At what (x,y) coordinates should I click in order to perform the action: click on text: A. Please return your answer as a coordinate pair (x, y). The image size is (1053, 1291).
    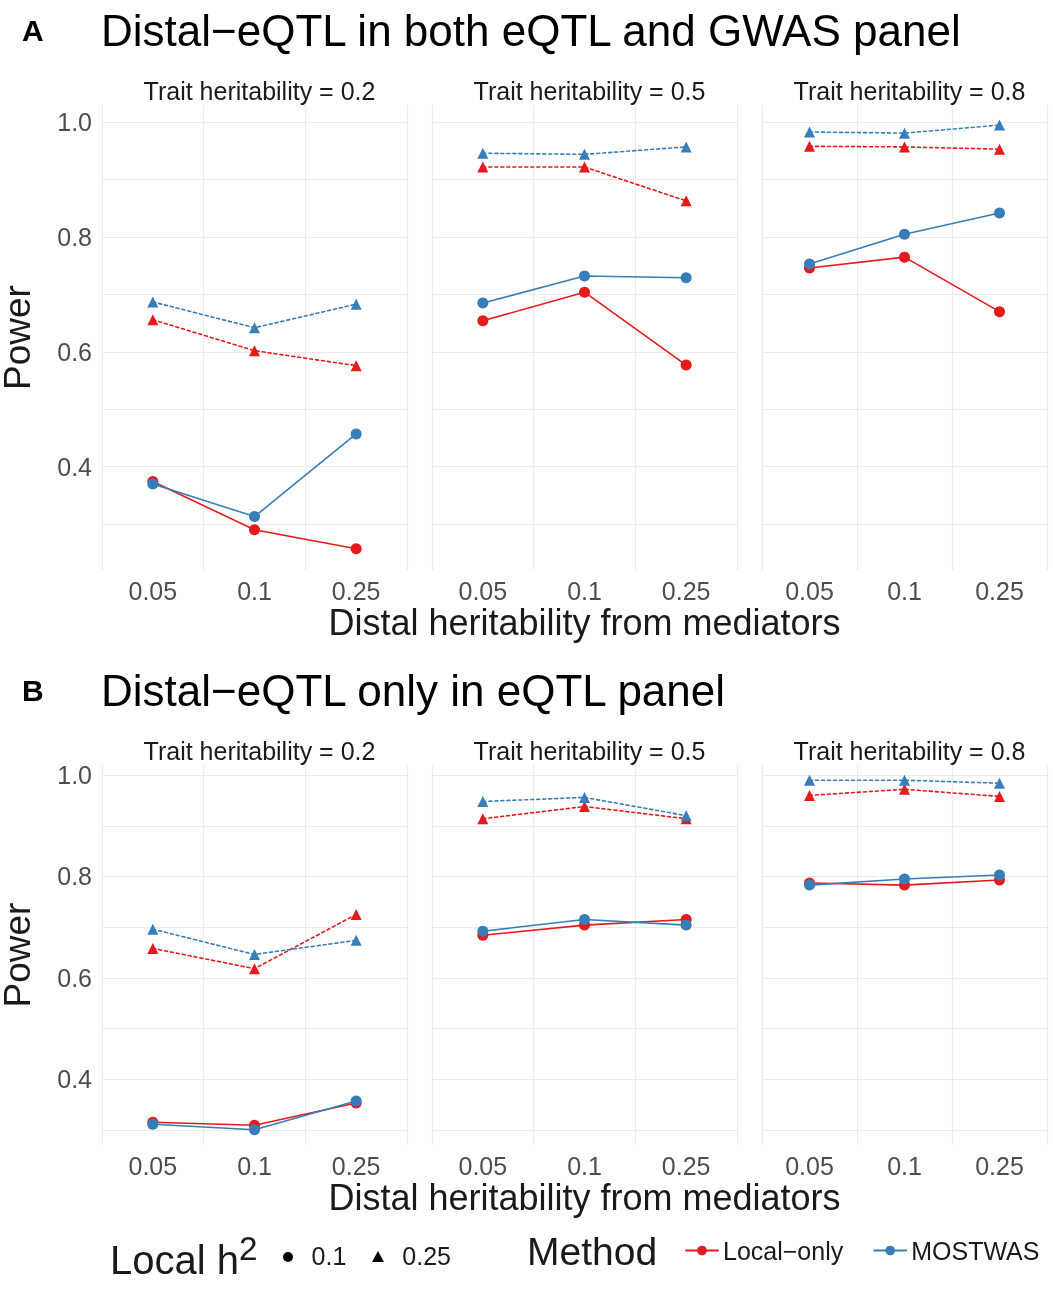
    Looking at the image, I should click on (33, 31).